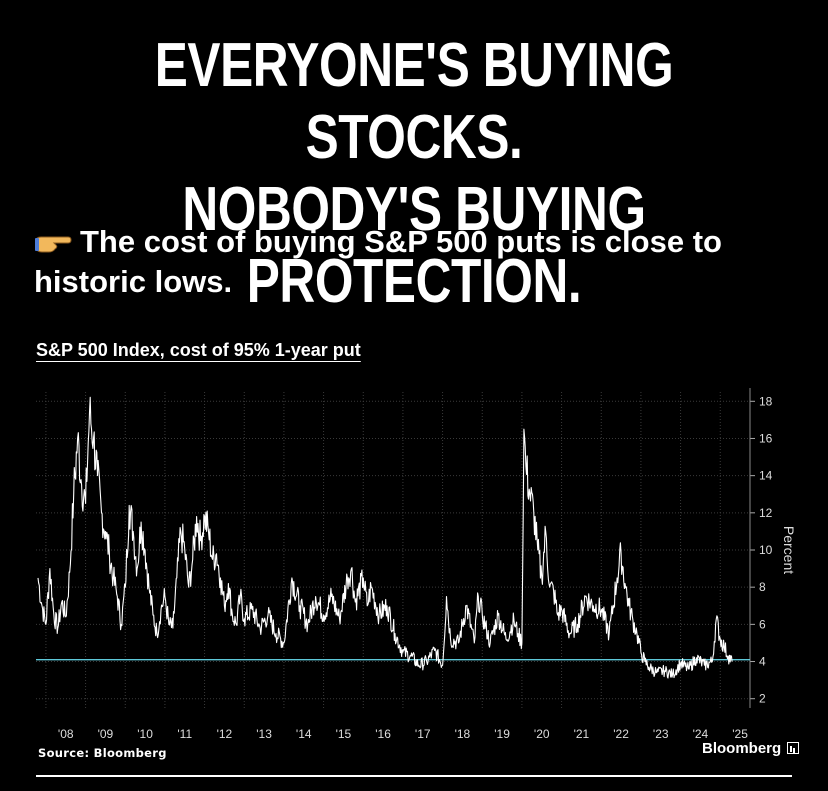 The width and height of the screenshot is (828, 791). I want to click on bottom-rule, so click(414, 776).